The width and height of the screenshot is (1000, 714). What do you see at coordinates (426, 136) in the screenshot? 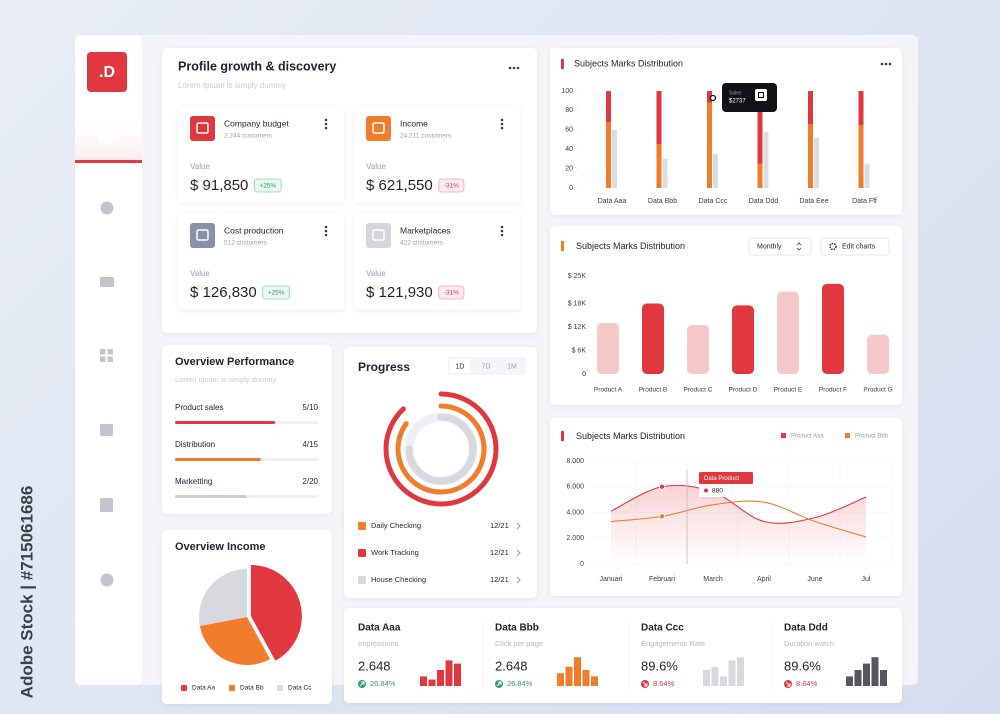
I see `stat-customers: 24,211 customers` at bounding box center [426, 136].